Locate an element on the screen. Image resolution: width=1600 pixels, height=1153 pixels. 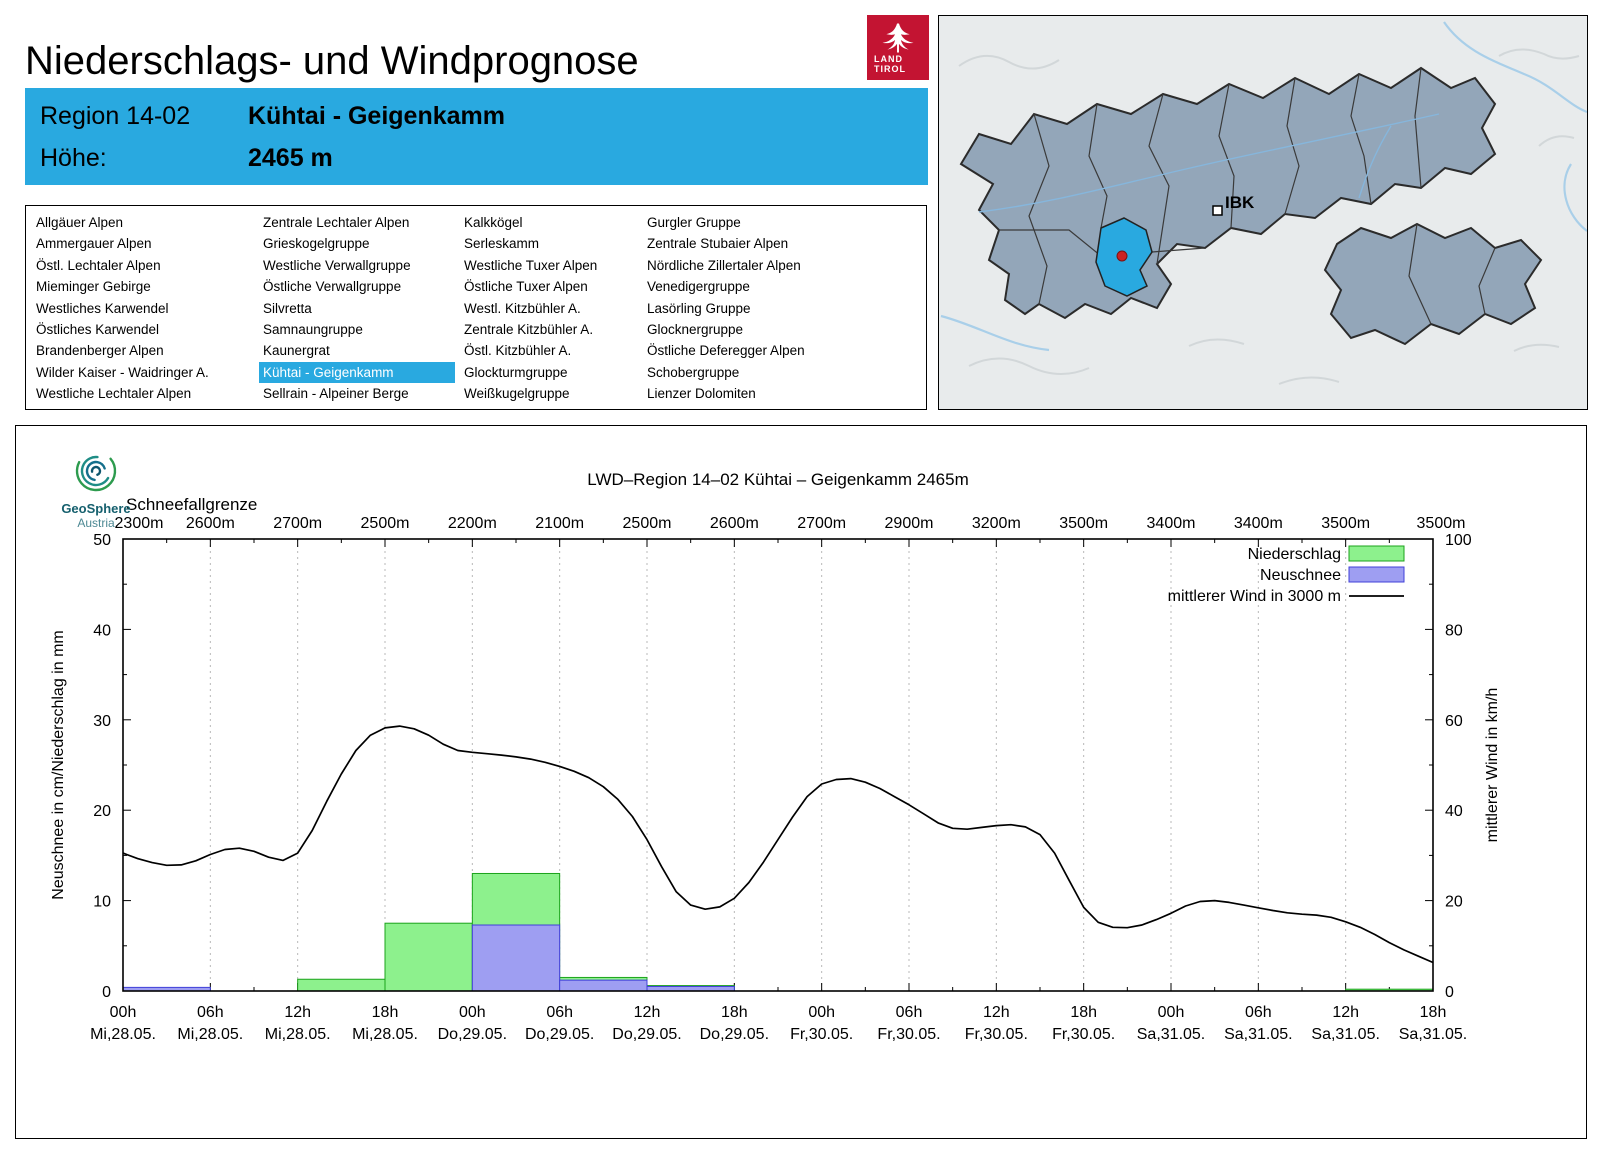
geosphere-sub: Austria is located at coordinates (96, 523).